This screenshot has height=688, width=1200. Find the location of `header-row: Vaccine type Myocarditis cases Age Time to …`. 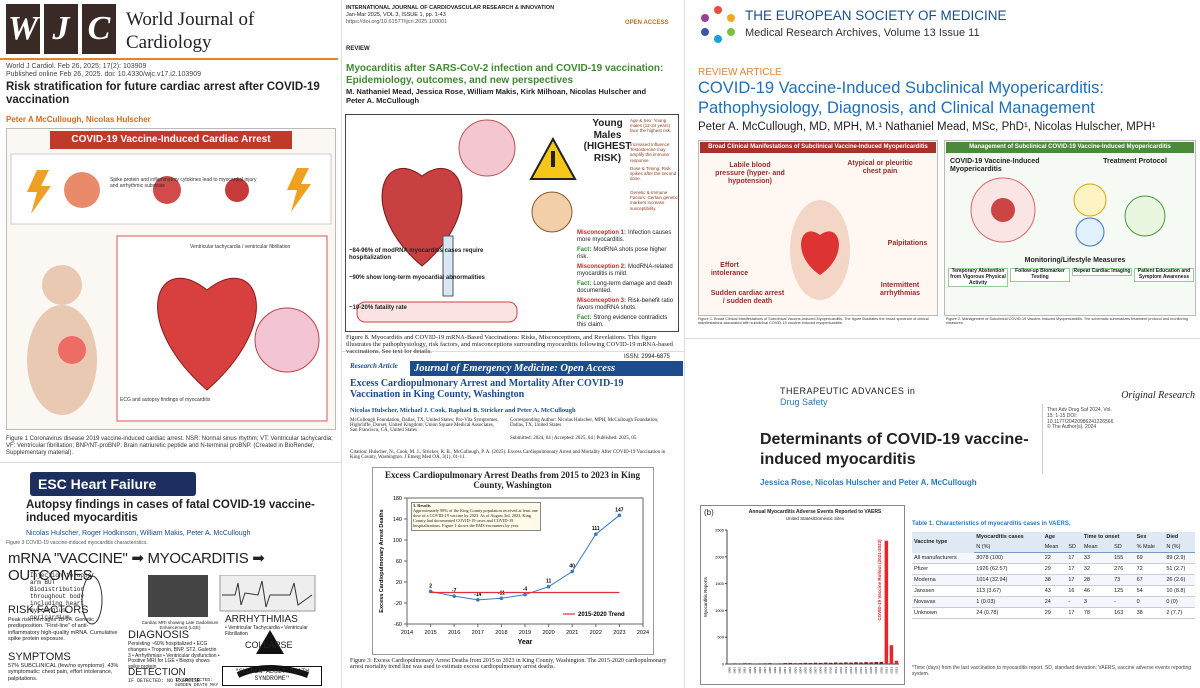

header-row: Vaccine type Myocarditis cases Age Time to … is located at coordinates (1053, 542).